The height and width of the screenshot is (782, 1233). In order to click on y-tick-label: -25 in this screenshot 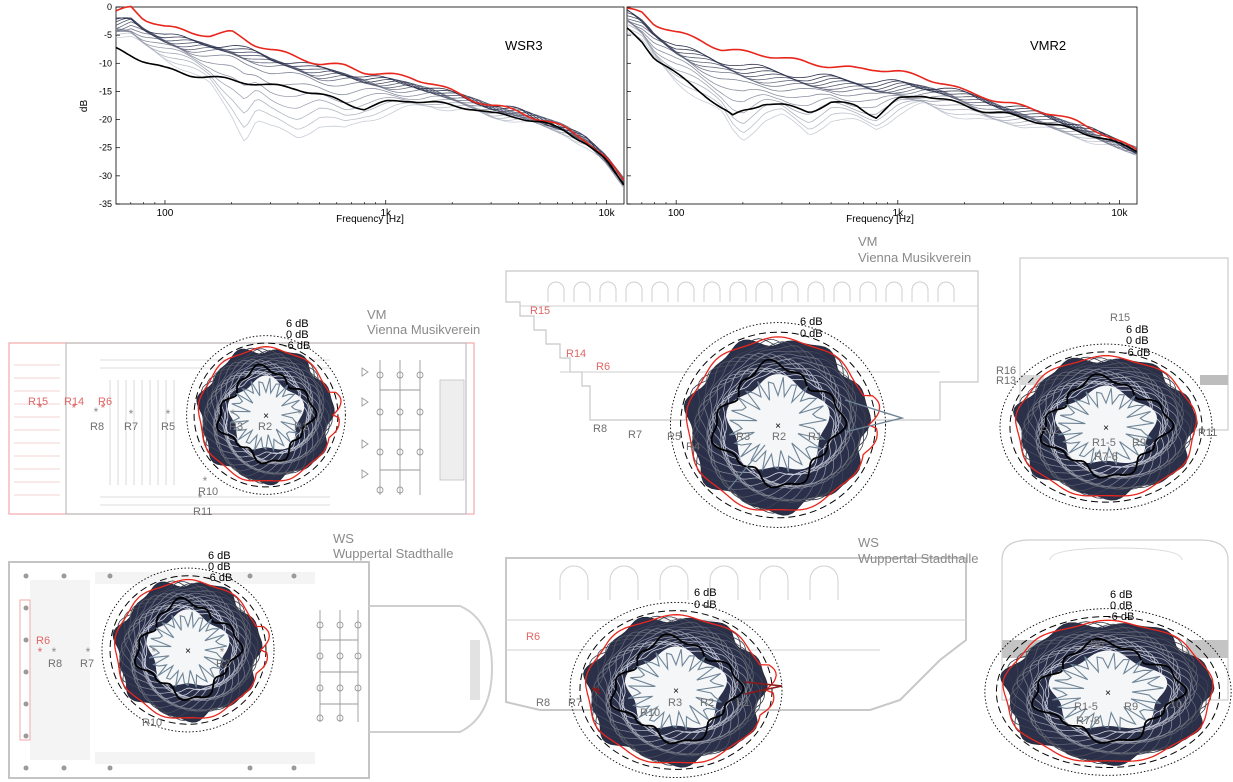, I will do `click(105, 148)`.